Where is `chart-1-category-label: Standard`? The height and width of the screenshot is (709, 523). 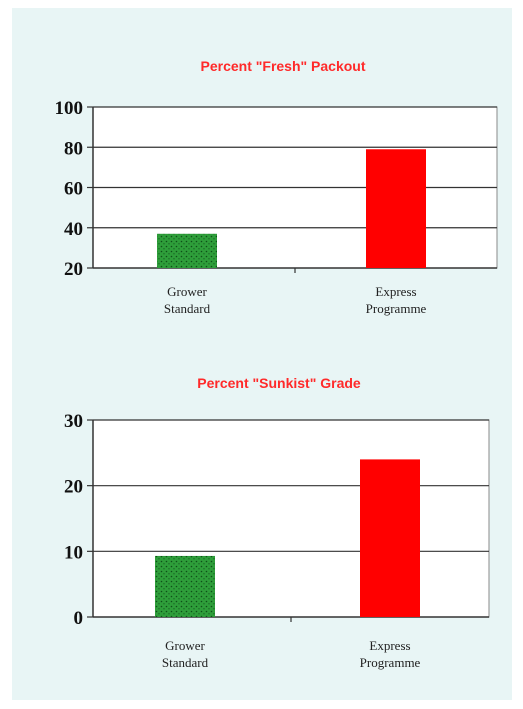
chart-1-category-label: Standard is located at coordinates (187, 308).